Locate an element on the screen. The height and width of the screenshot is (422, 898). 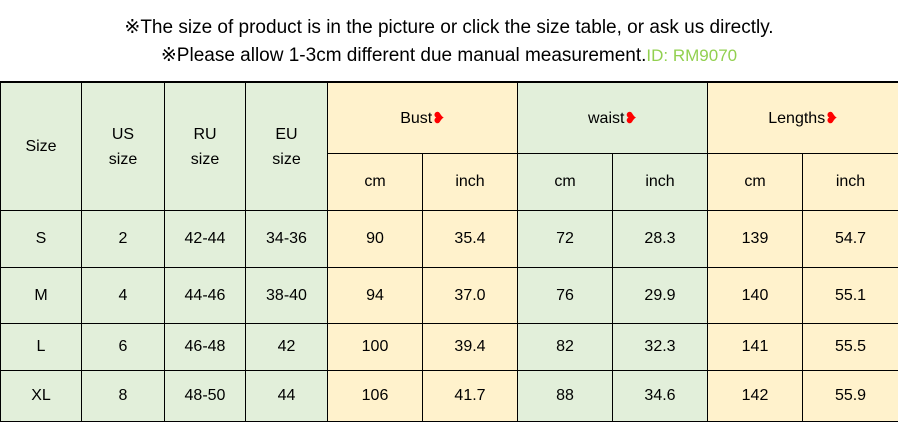
table-cell: 42-44 is located at coordinates (205, 239).